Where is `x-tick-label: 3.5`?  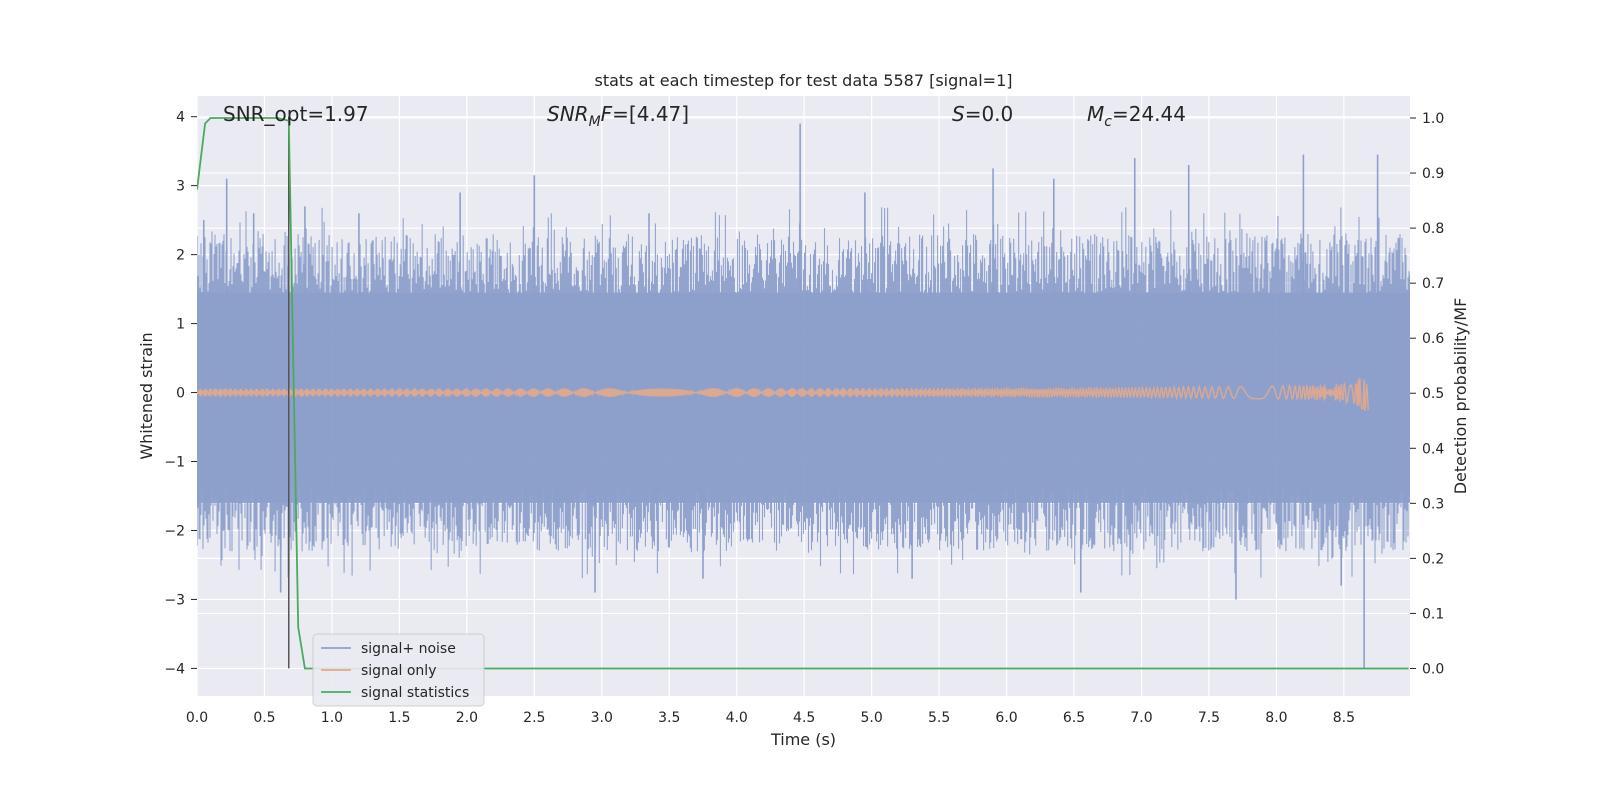 x-tick-label: 3.5 is located at coordinates (669, 718).